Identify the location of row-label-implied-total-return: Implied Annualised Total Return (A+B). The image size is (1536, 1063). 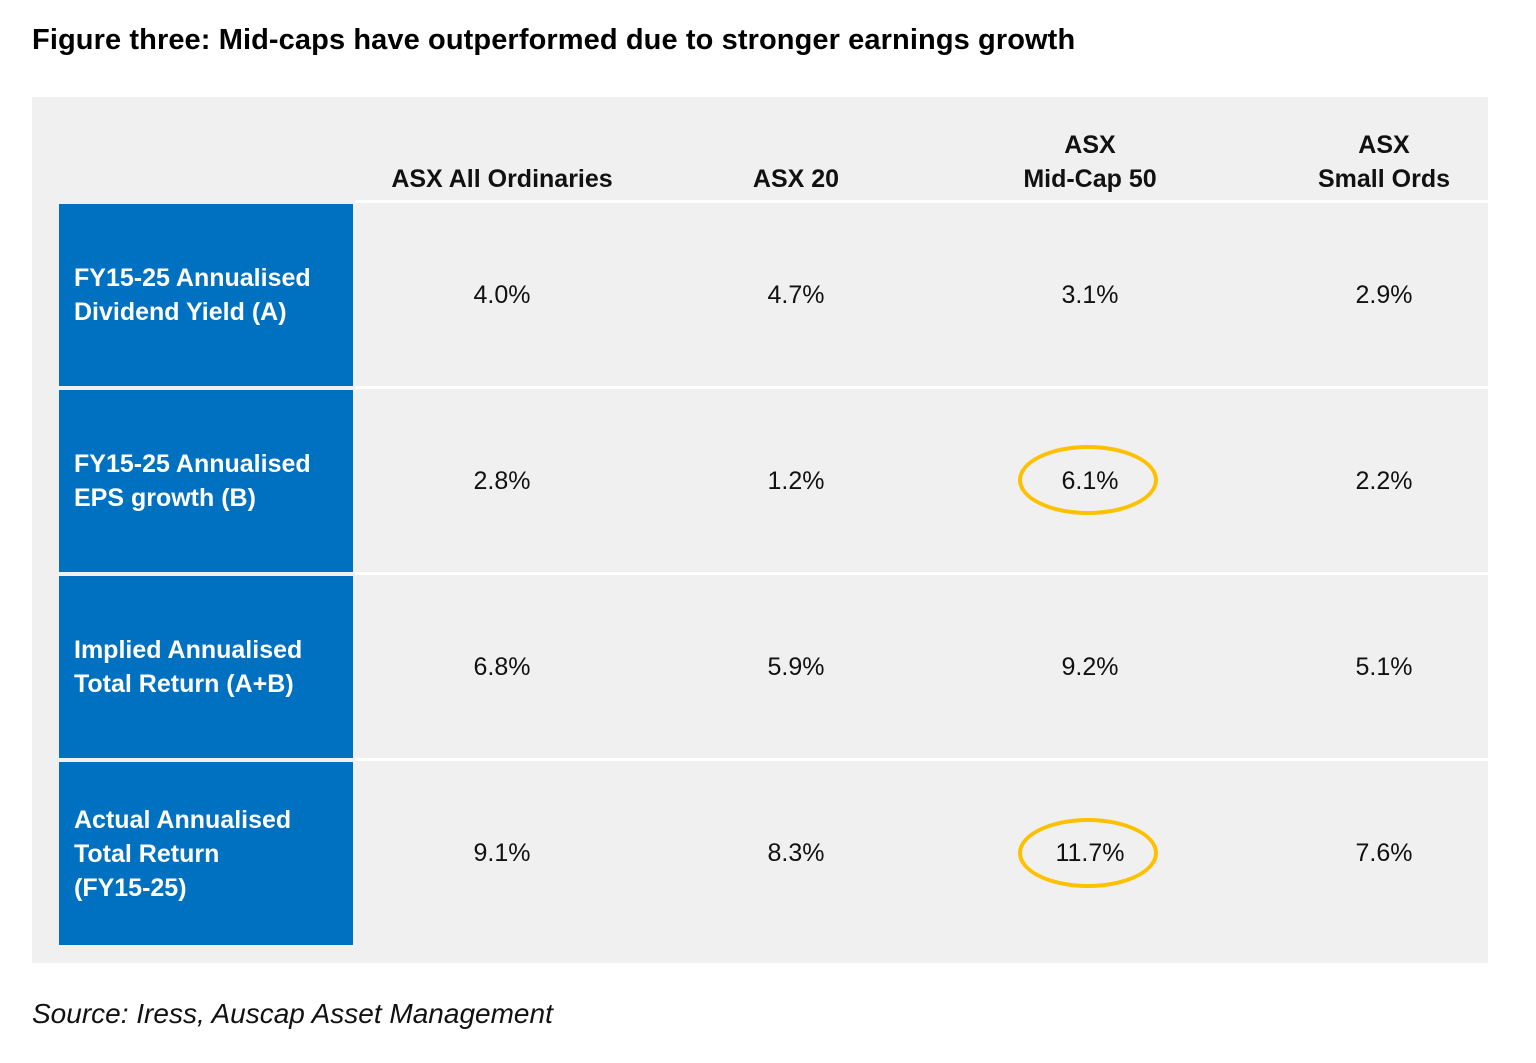
(206, 667).